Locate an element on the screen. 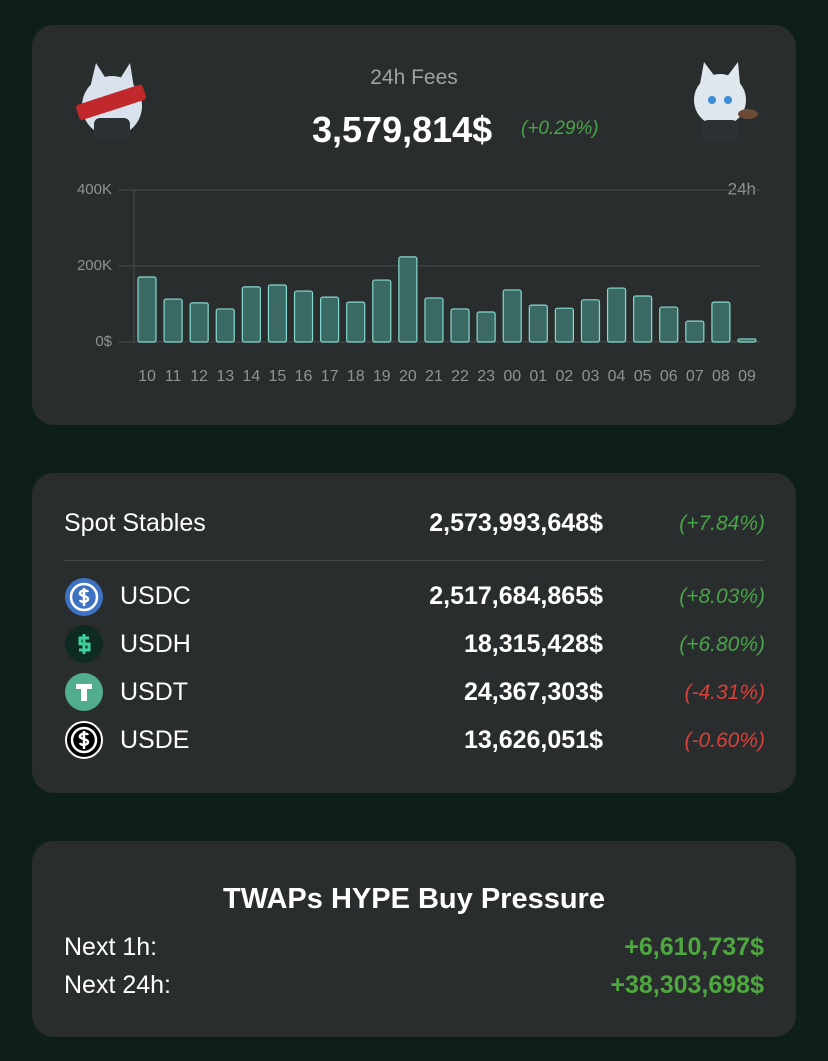 The height and width of the screenshot is (1061, 828). y-tick-label: 400K is located at coordinates (94, 189).